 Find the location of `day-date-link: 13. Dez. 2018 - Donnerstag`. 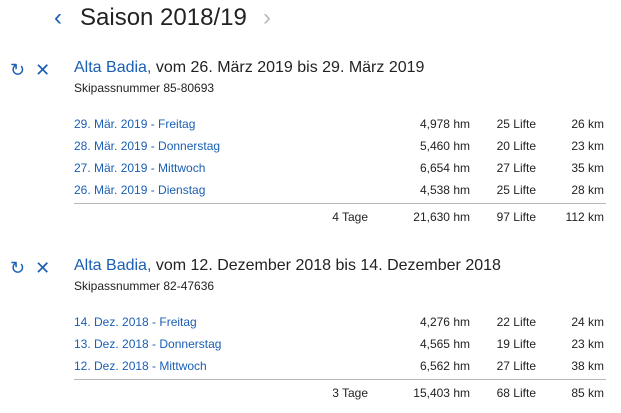

day-date-link: 13. Dez. 2018 - Donnerstag is located at coordinates (148, 344).